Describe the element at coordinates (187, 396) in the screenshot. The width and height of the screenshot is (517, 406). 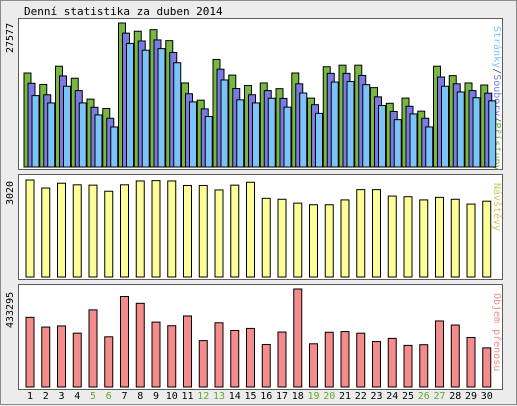
I see `day-label-11: 11` at that location.